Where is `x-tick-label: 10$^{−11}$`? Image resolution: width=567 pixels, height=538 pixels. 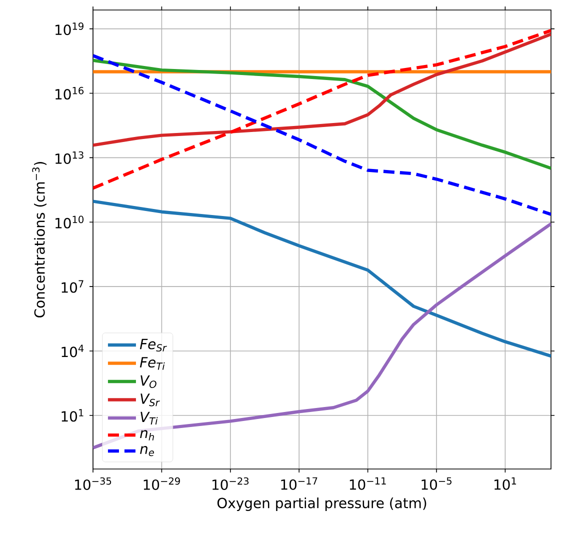
x-tick-label: 10$^{−11}$ is located at coordinates (368, 483).